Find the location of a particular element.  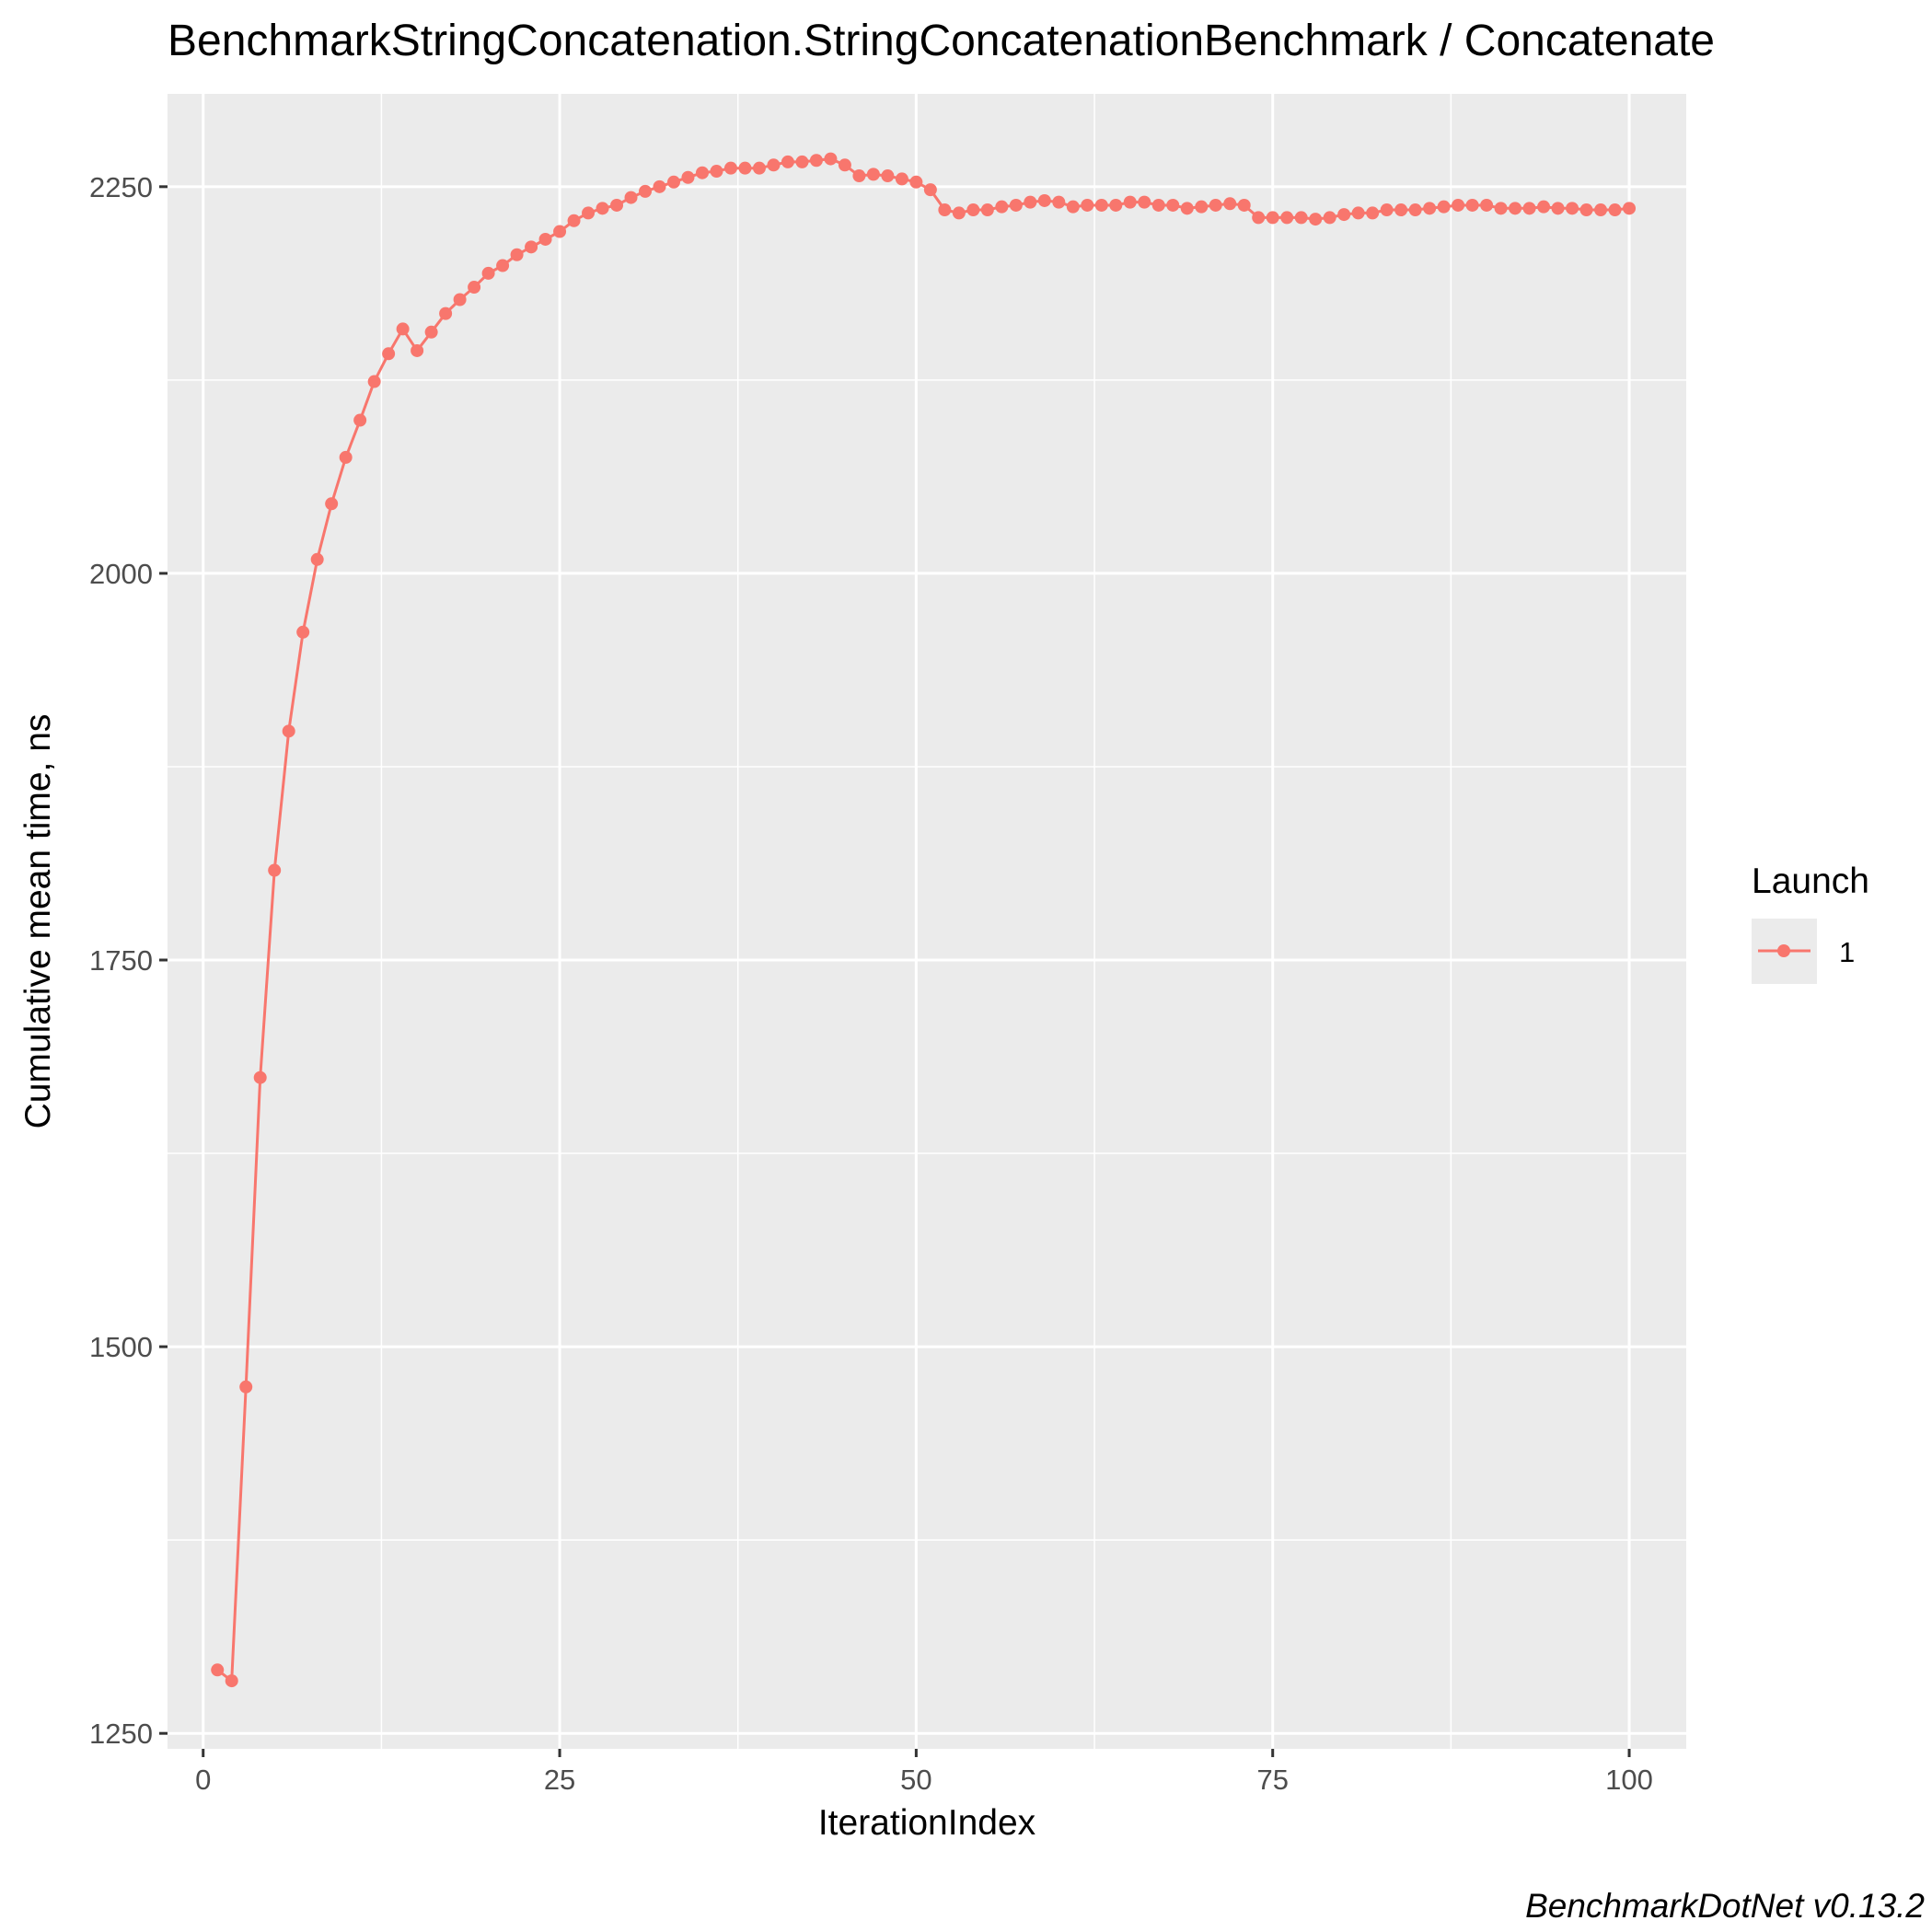

x-axis-title: IterationIndex is located at coordinates (927, 1823).